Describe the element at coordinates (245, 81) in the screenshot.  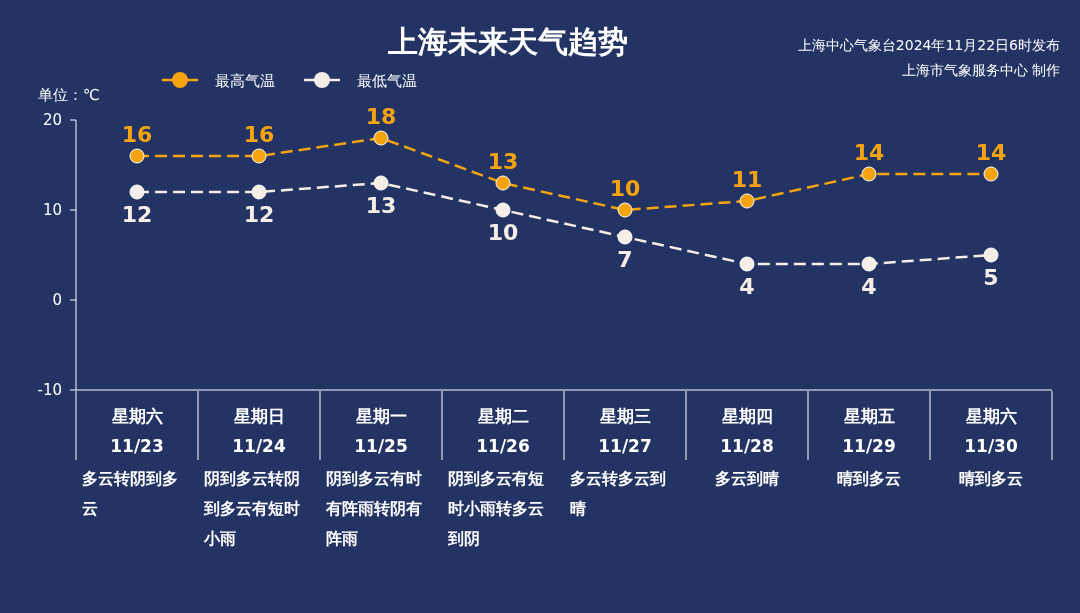
I see `legend-label: 最高气温` at that location.